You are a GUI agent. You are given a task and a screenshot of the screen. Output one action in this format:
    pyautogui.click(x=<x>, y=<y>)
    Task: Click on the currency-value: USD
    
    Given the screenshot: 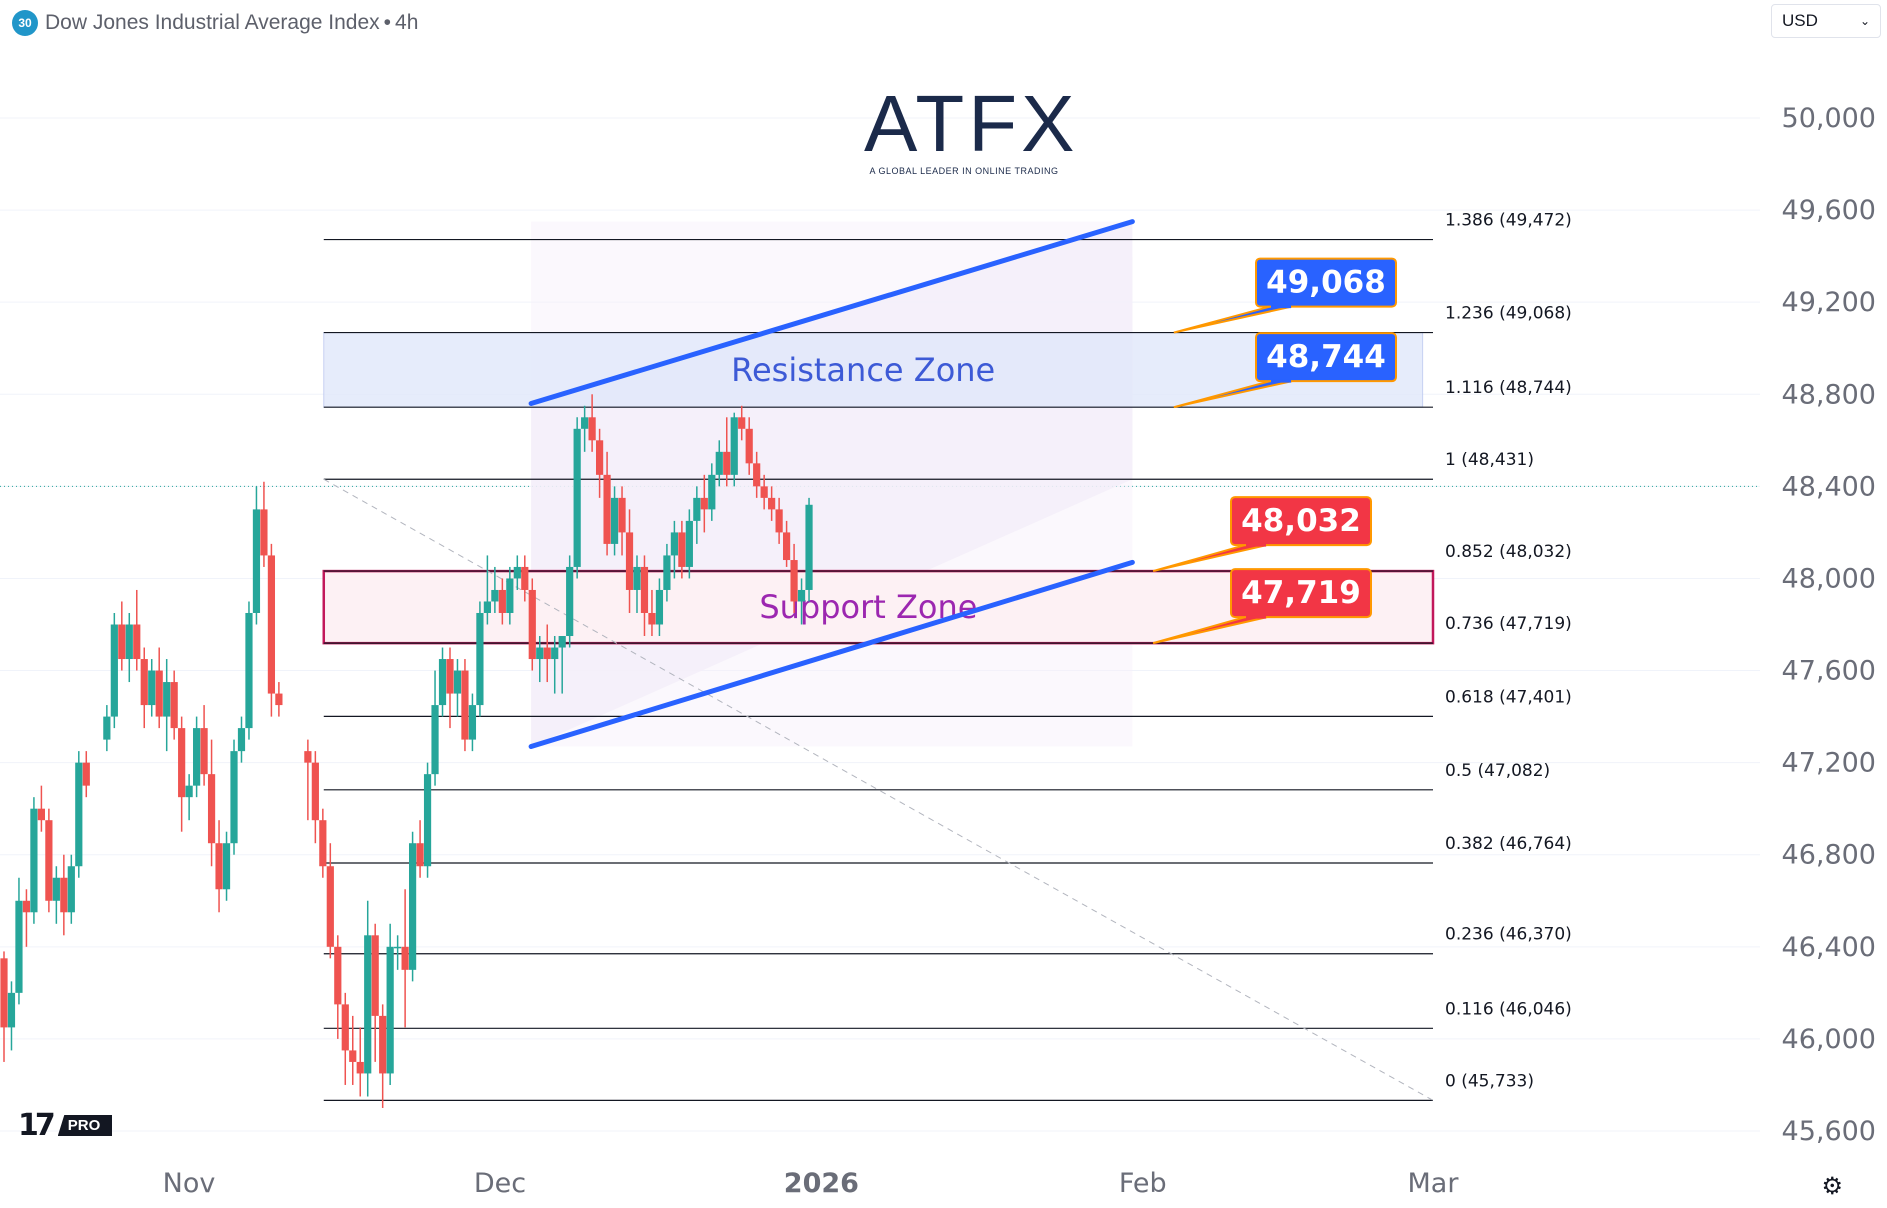 What is the action you would take?
    pyautogui.click(x=1800, y=20)
    